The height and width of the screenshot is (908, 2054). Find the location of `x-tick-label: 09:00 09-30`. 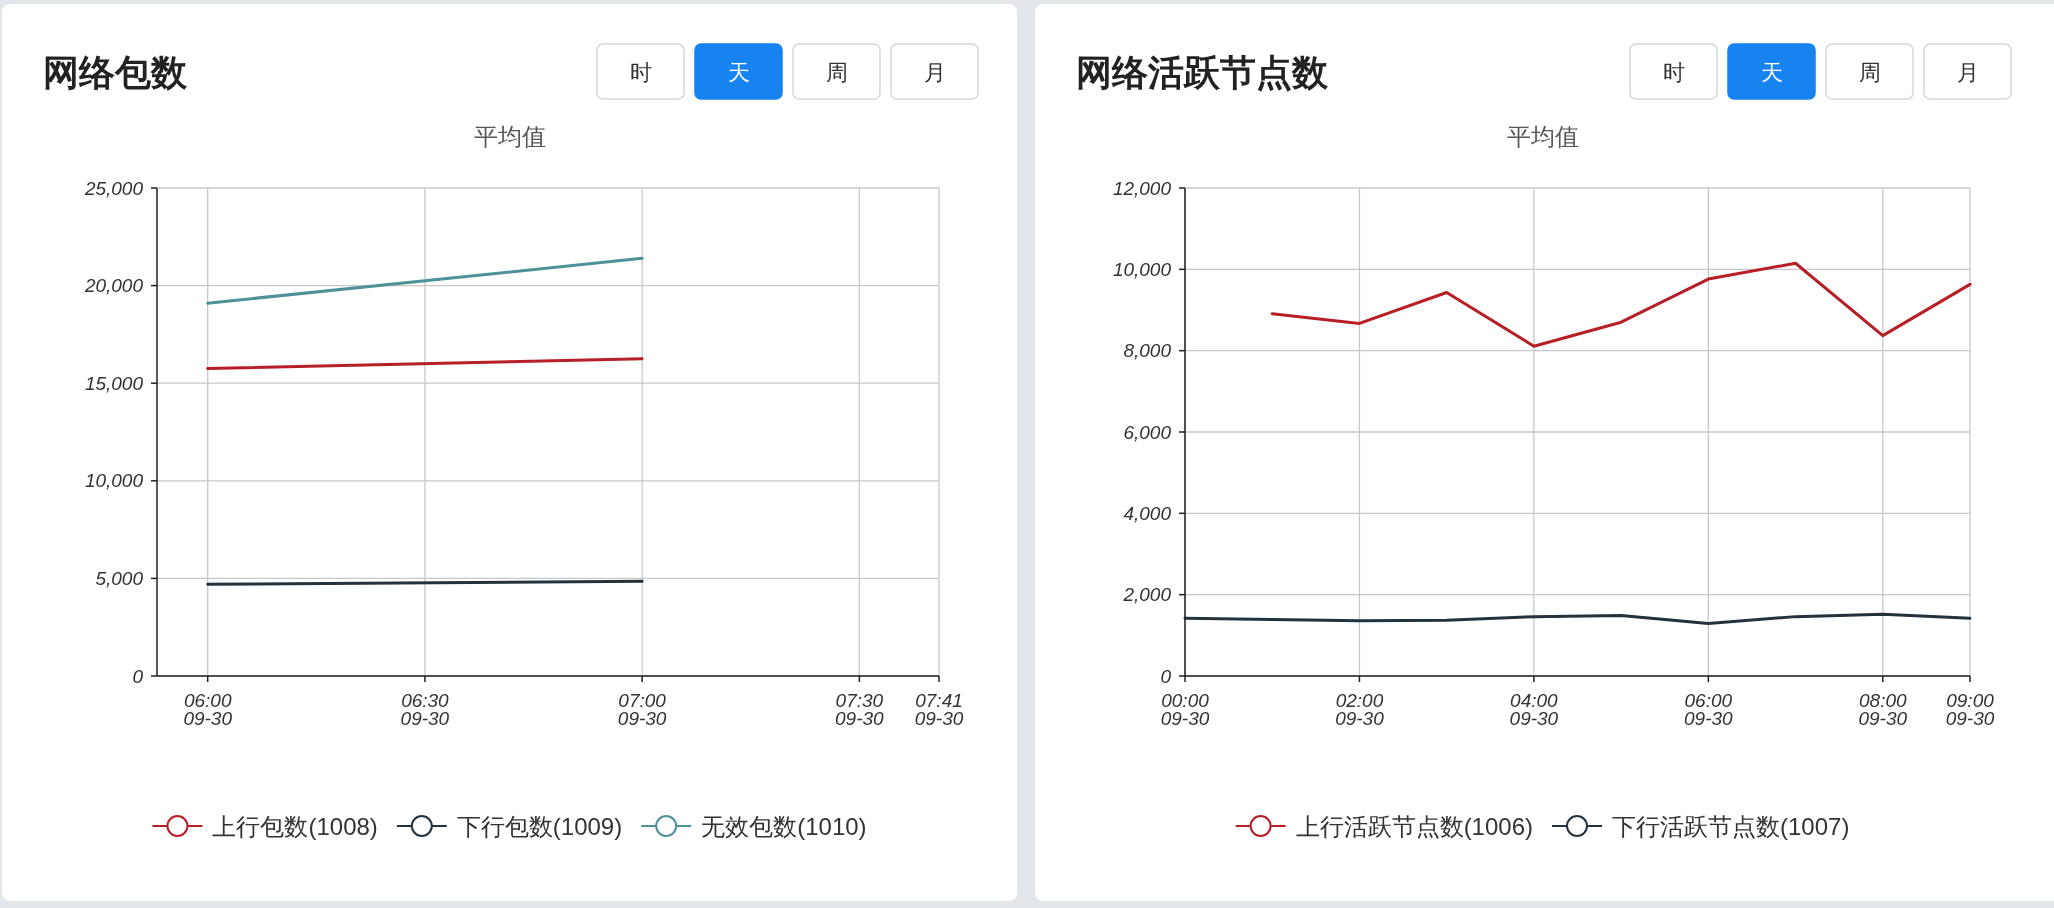

x-tick-label: 09:00 09-30 is located at coordinates (1970, 709).